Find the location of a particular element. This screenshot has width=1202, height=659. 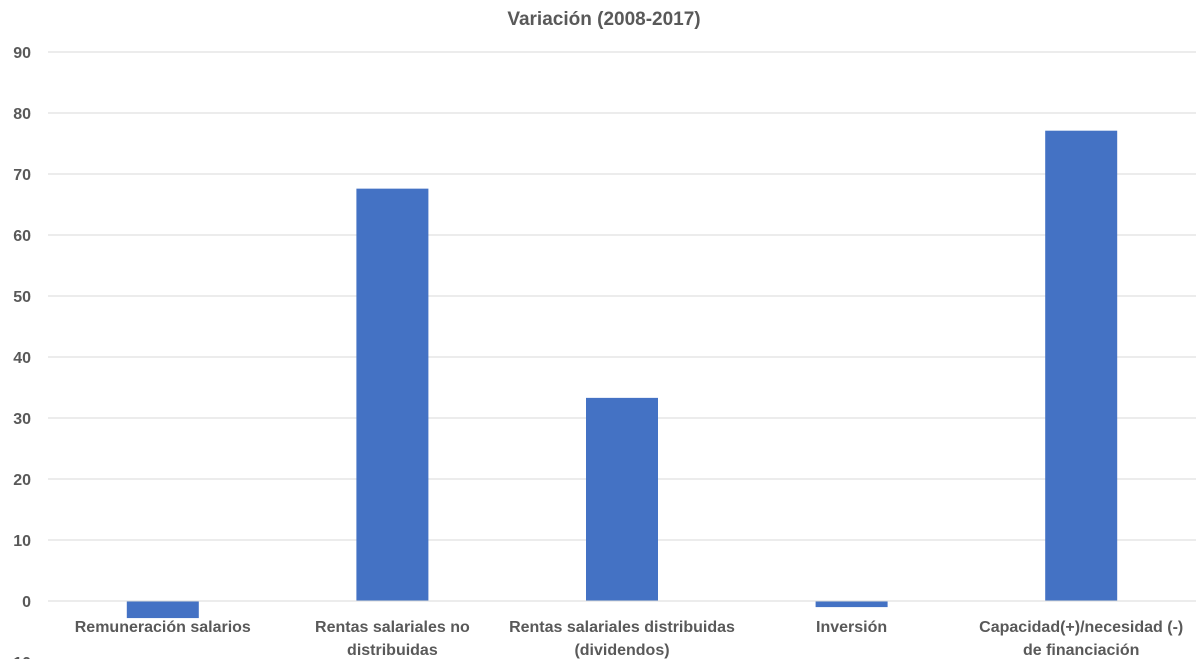

x-category-label-line: Inversión is located at coordinates (851, 627).